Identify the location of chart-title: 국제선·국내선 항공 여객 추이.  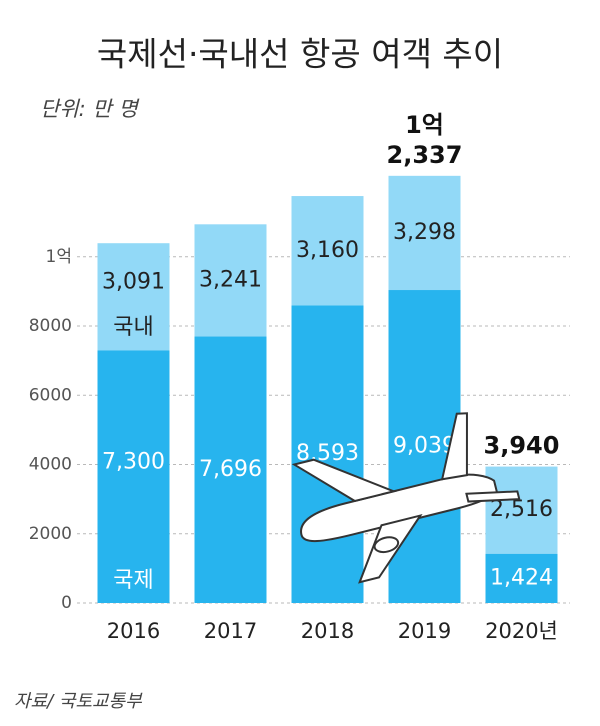
(300, 54).